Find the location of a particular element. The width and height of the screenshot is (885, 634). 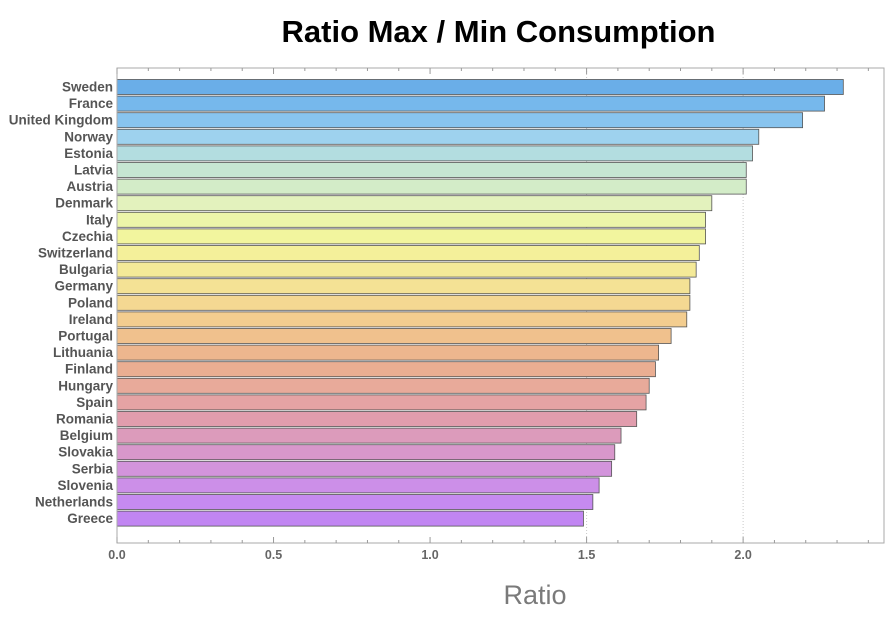

x-tick-label: 2.0 is located at coordinates (742, 555).